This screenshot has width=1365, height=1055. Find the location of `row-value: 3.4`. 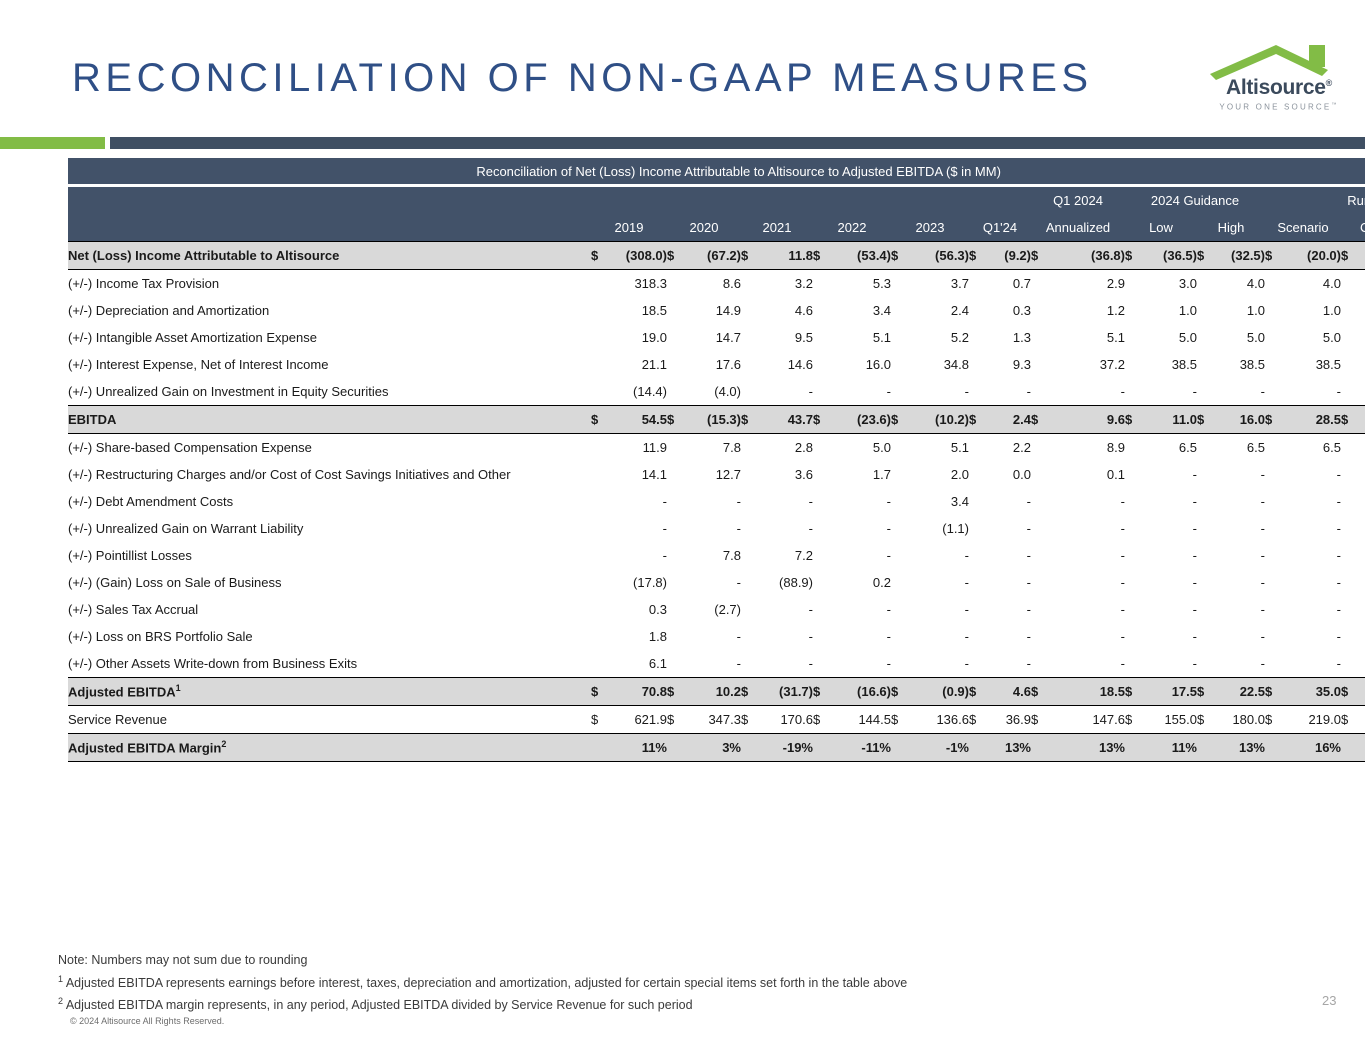

row-value: 3.4 is located at coordinates (937, 501).